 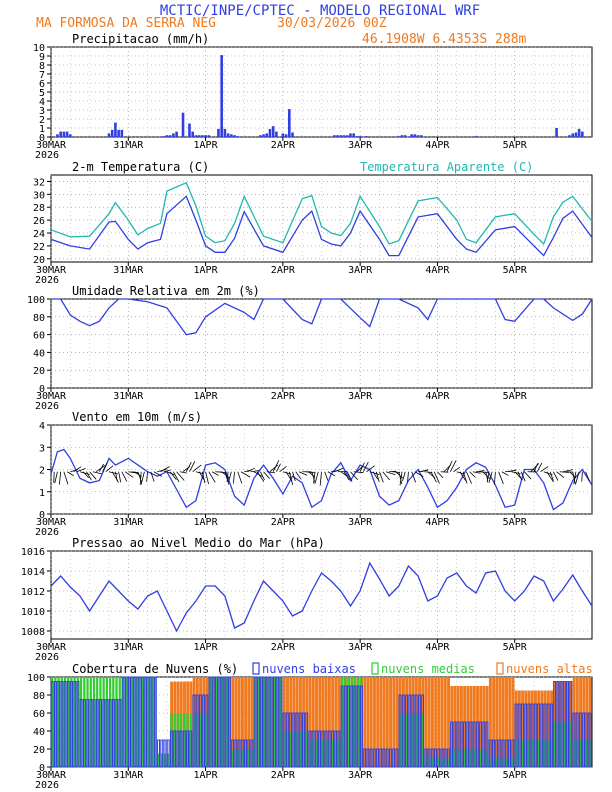 What do you see at coordinates (39, 247) in the screenshot?
I see `y-tick-label: 22` at bounding box center [39, 247].